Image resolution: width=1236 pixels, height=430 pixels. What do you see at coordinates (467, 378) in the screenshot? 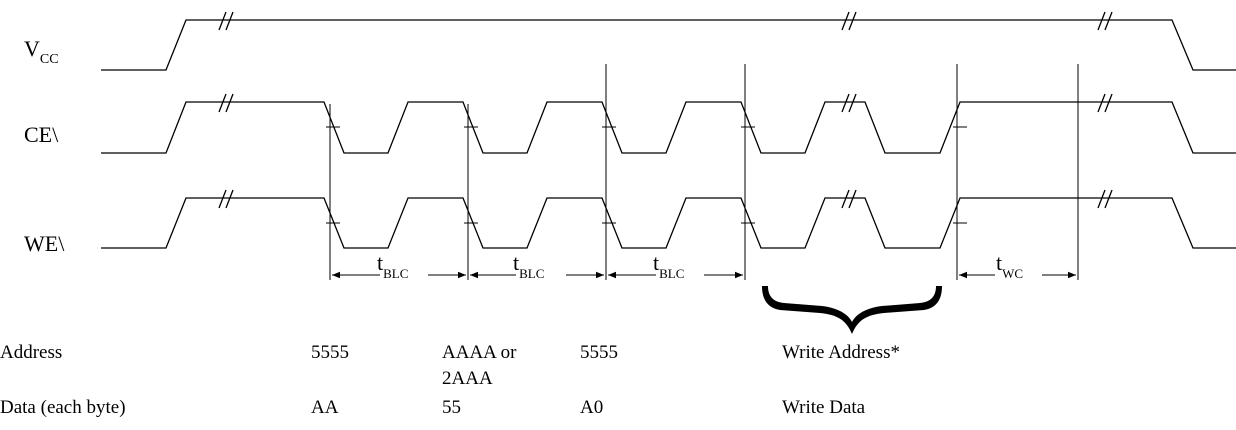
I see `address-cell-2b: 2AAA` at bounding box center [467, 378].